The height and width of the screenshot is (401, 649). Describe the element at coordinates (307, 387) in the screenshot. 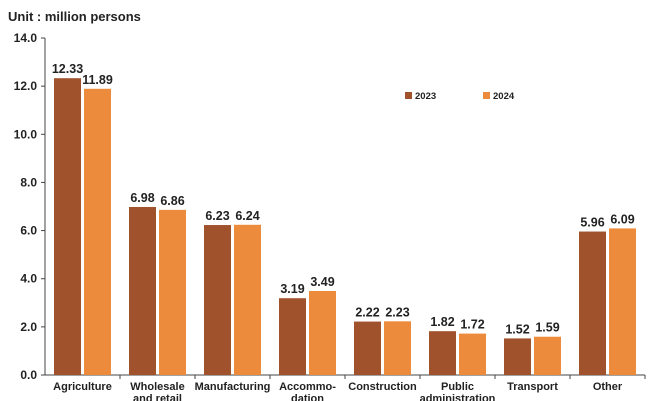

I see `category-label: Accommo-` at that location.